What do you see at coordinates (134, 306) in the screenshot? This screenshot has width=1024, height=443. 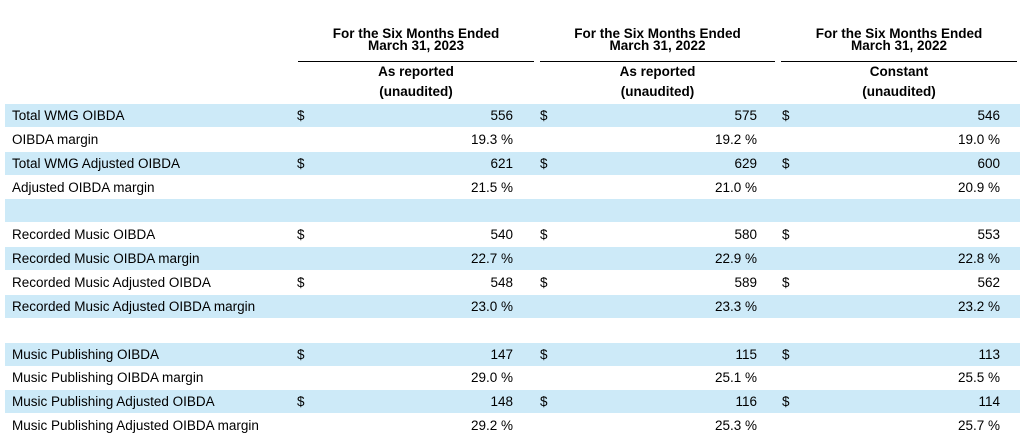 I see `row-label: Recorded Music Adjusted OIBDA margin` at bounding box center [134, 306].